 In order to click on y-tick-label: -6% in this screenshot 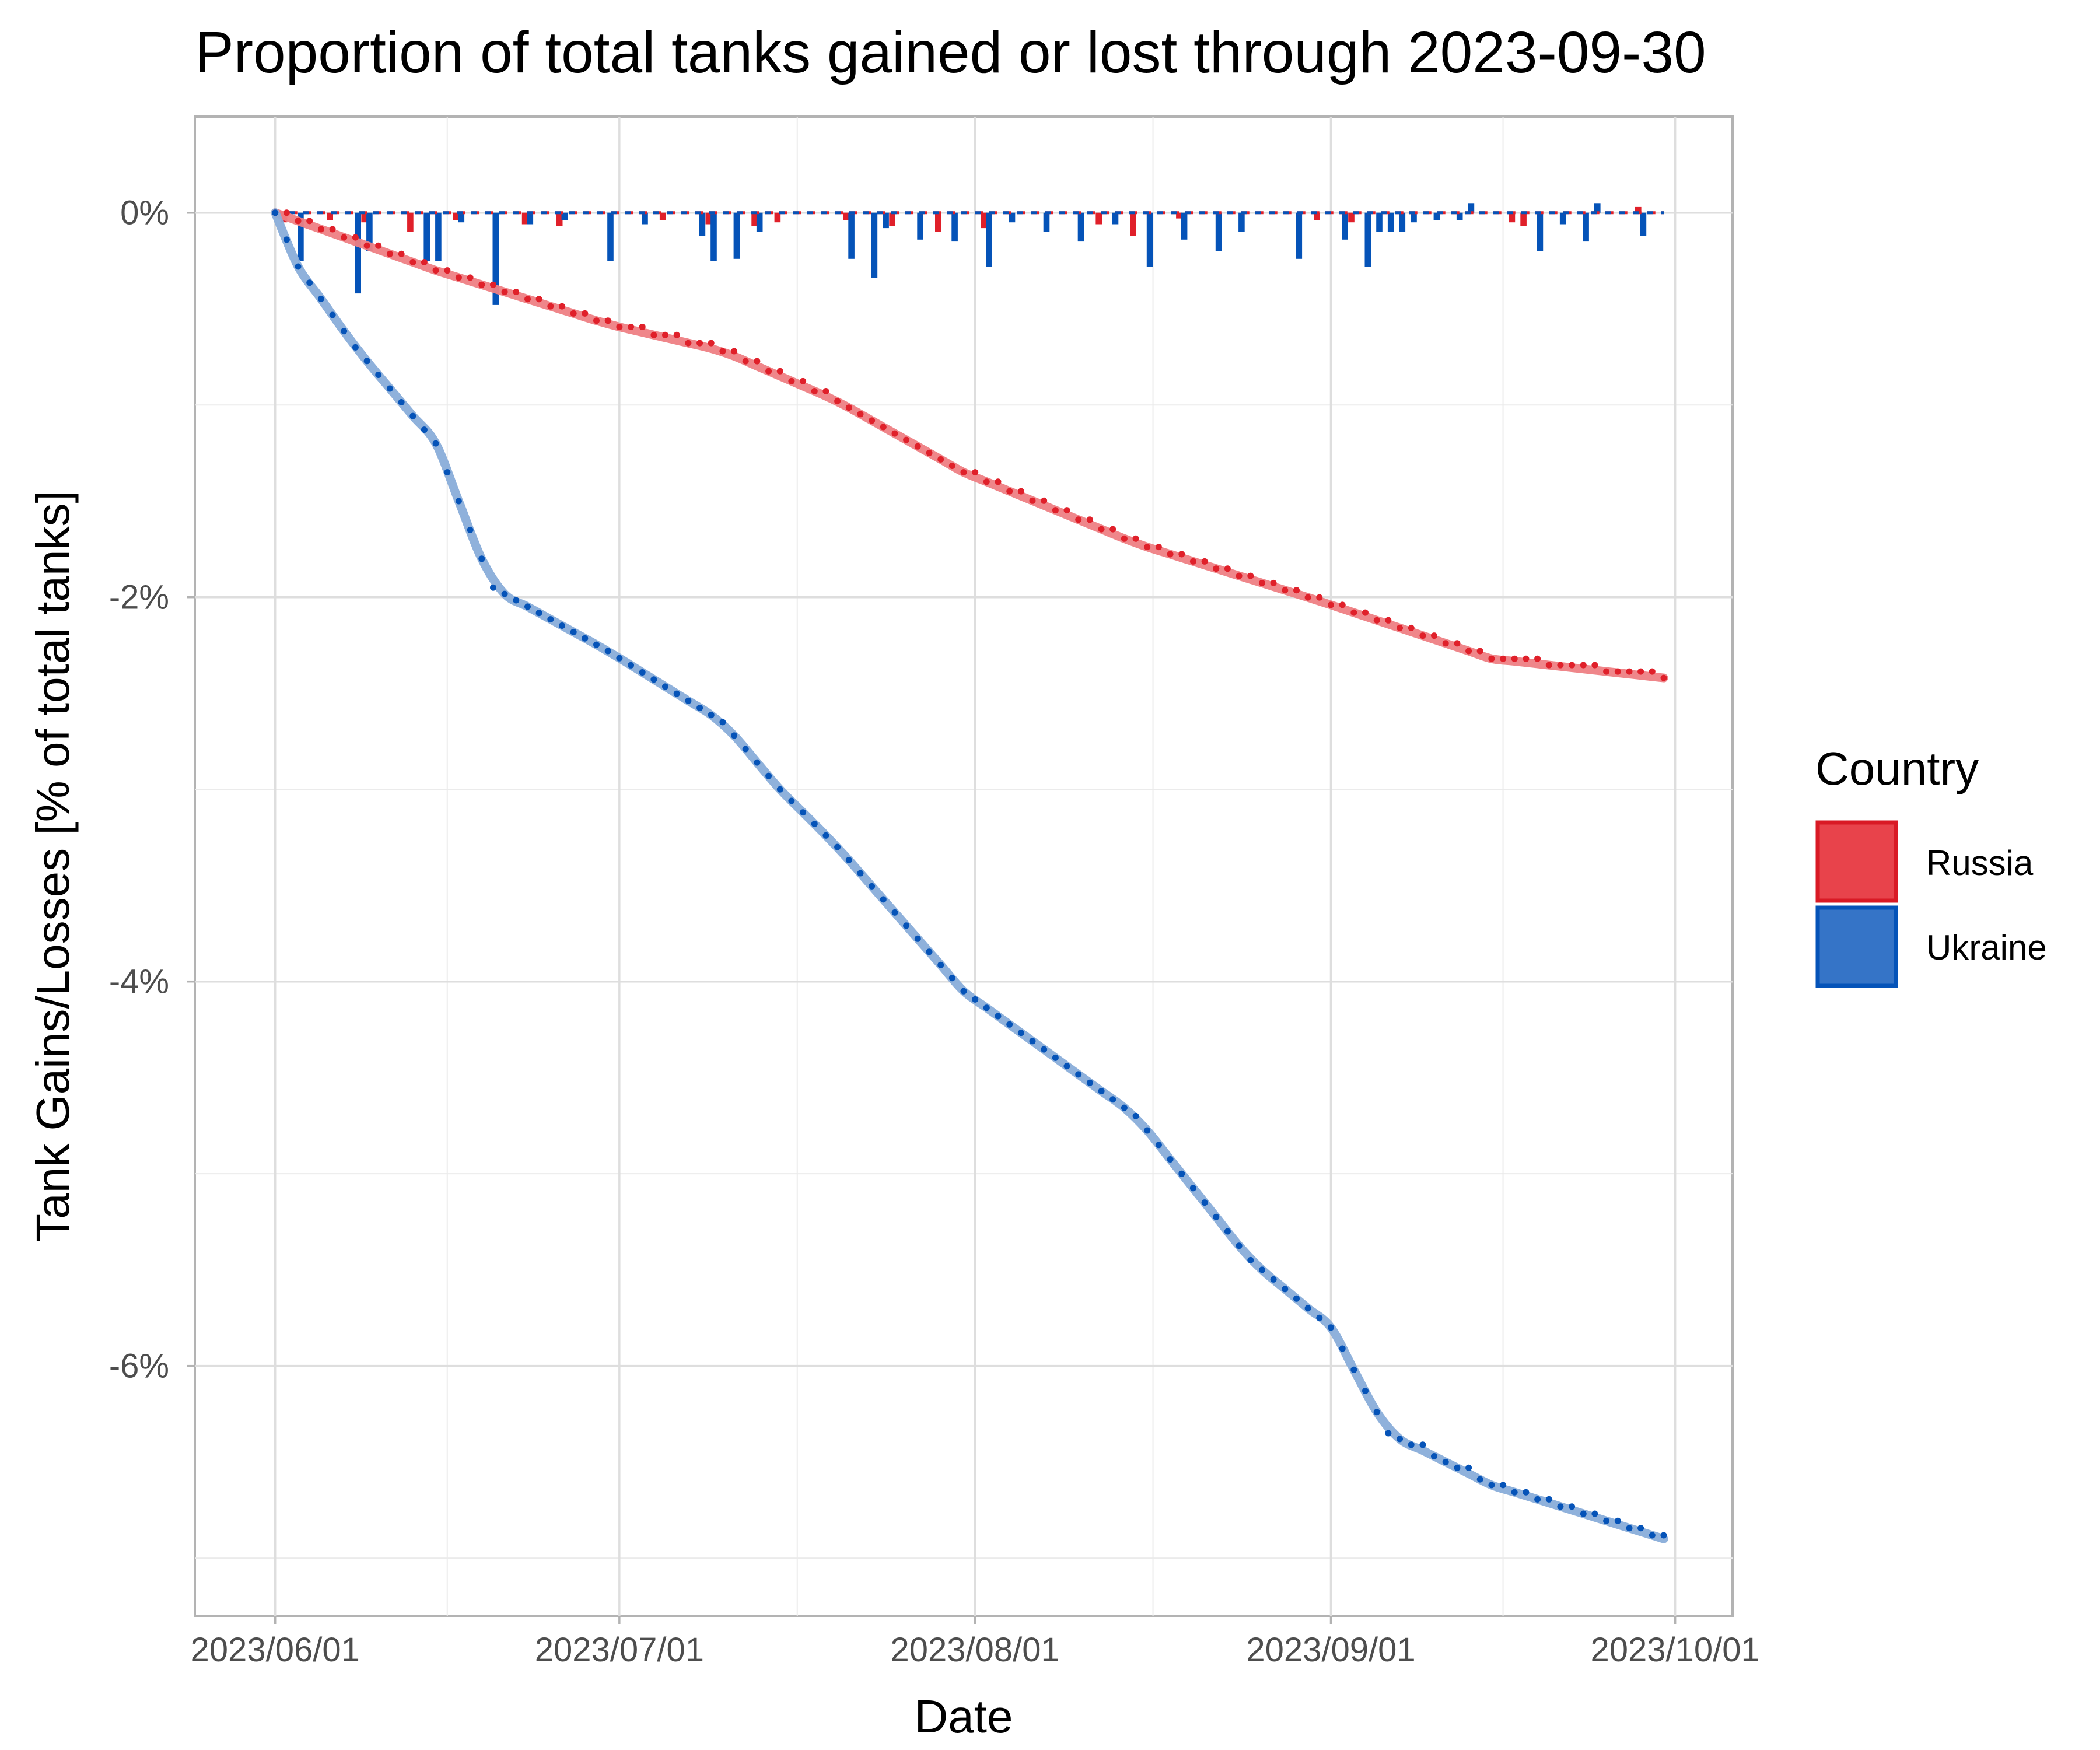, I will do `click(139, 1366)`.